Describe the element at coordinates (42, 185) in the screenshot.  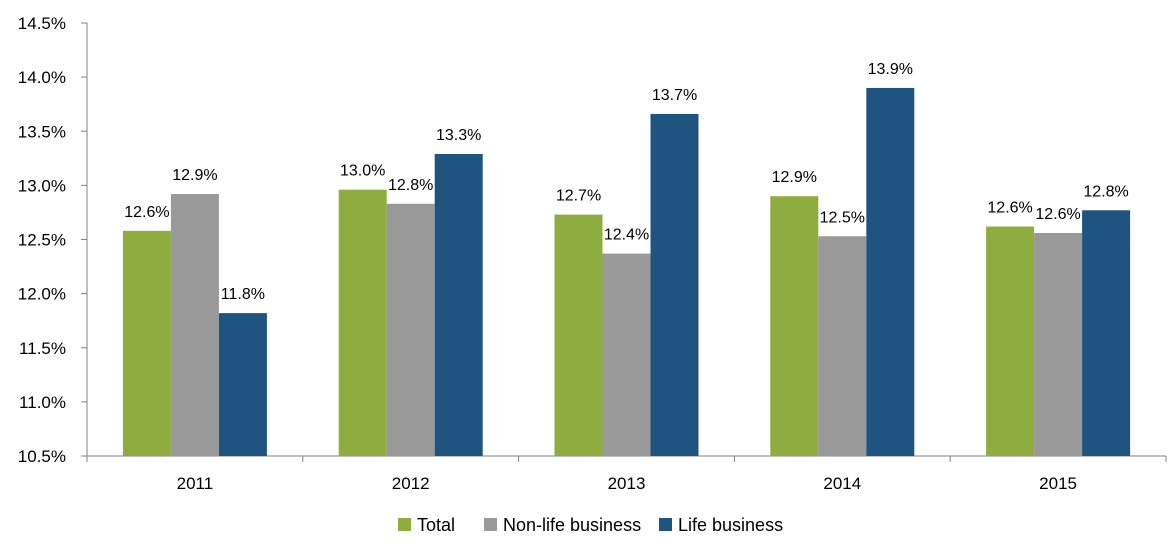
I see `y-tick-label: 13.0%` at that location.